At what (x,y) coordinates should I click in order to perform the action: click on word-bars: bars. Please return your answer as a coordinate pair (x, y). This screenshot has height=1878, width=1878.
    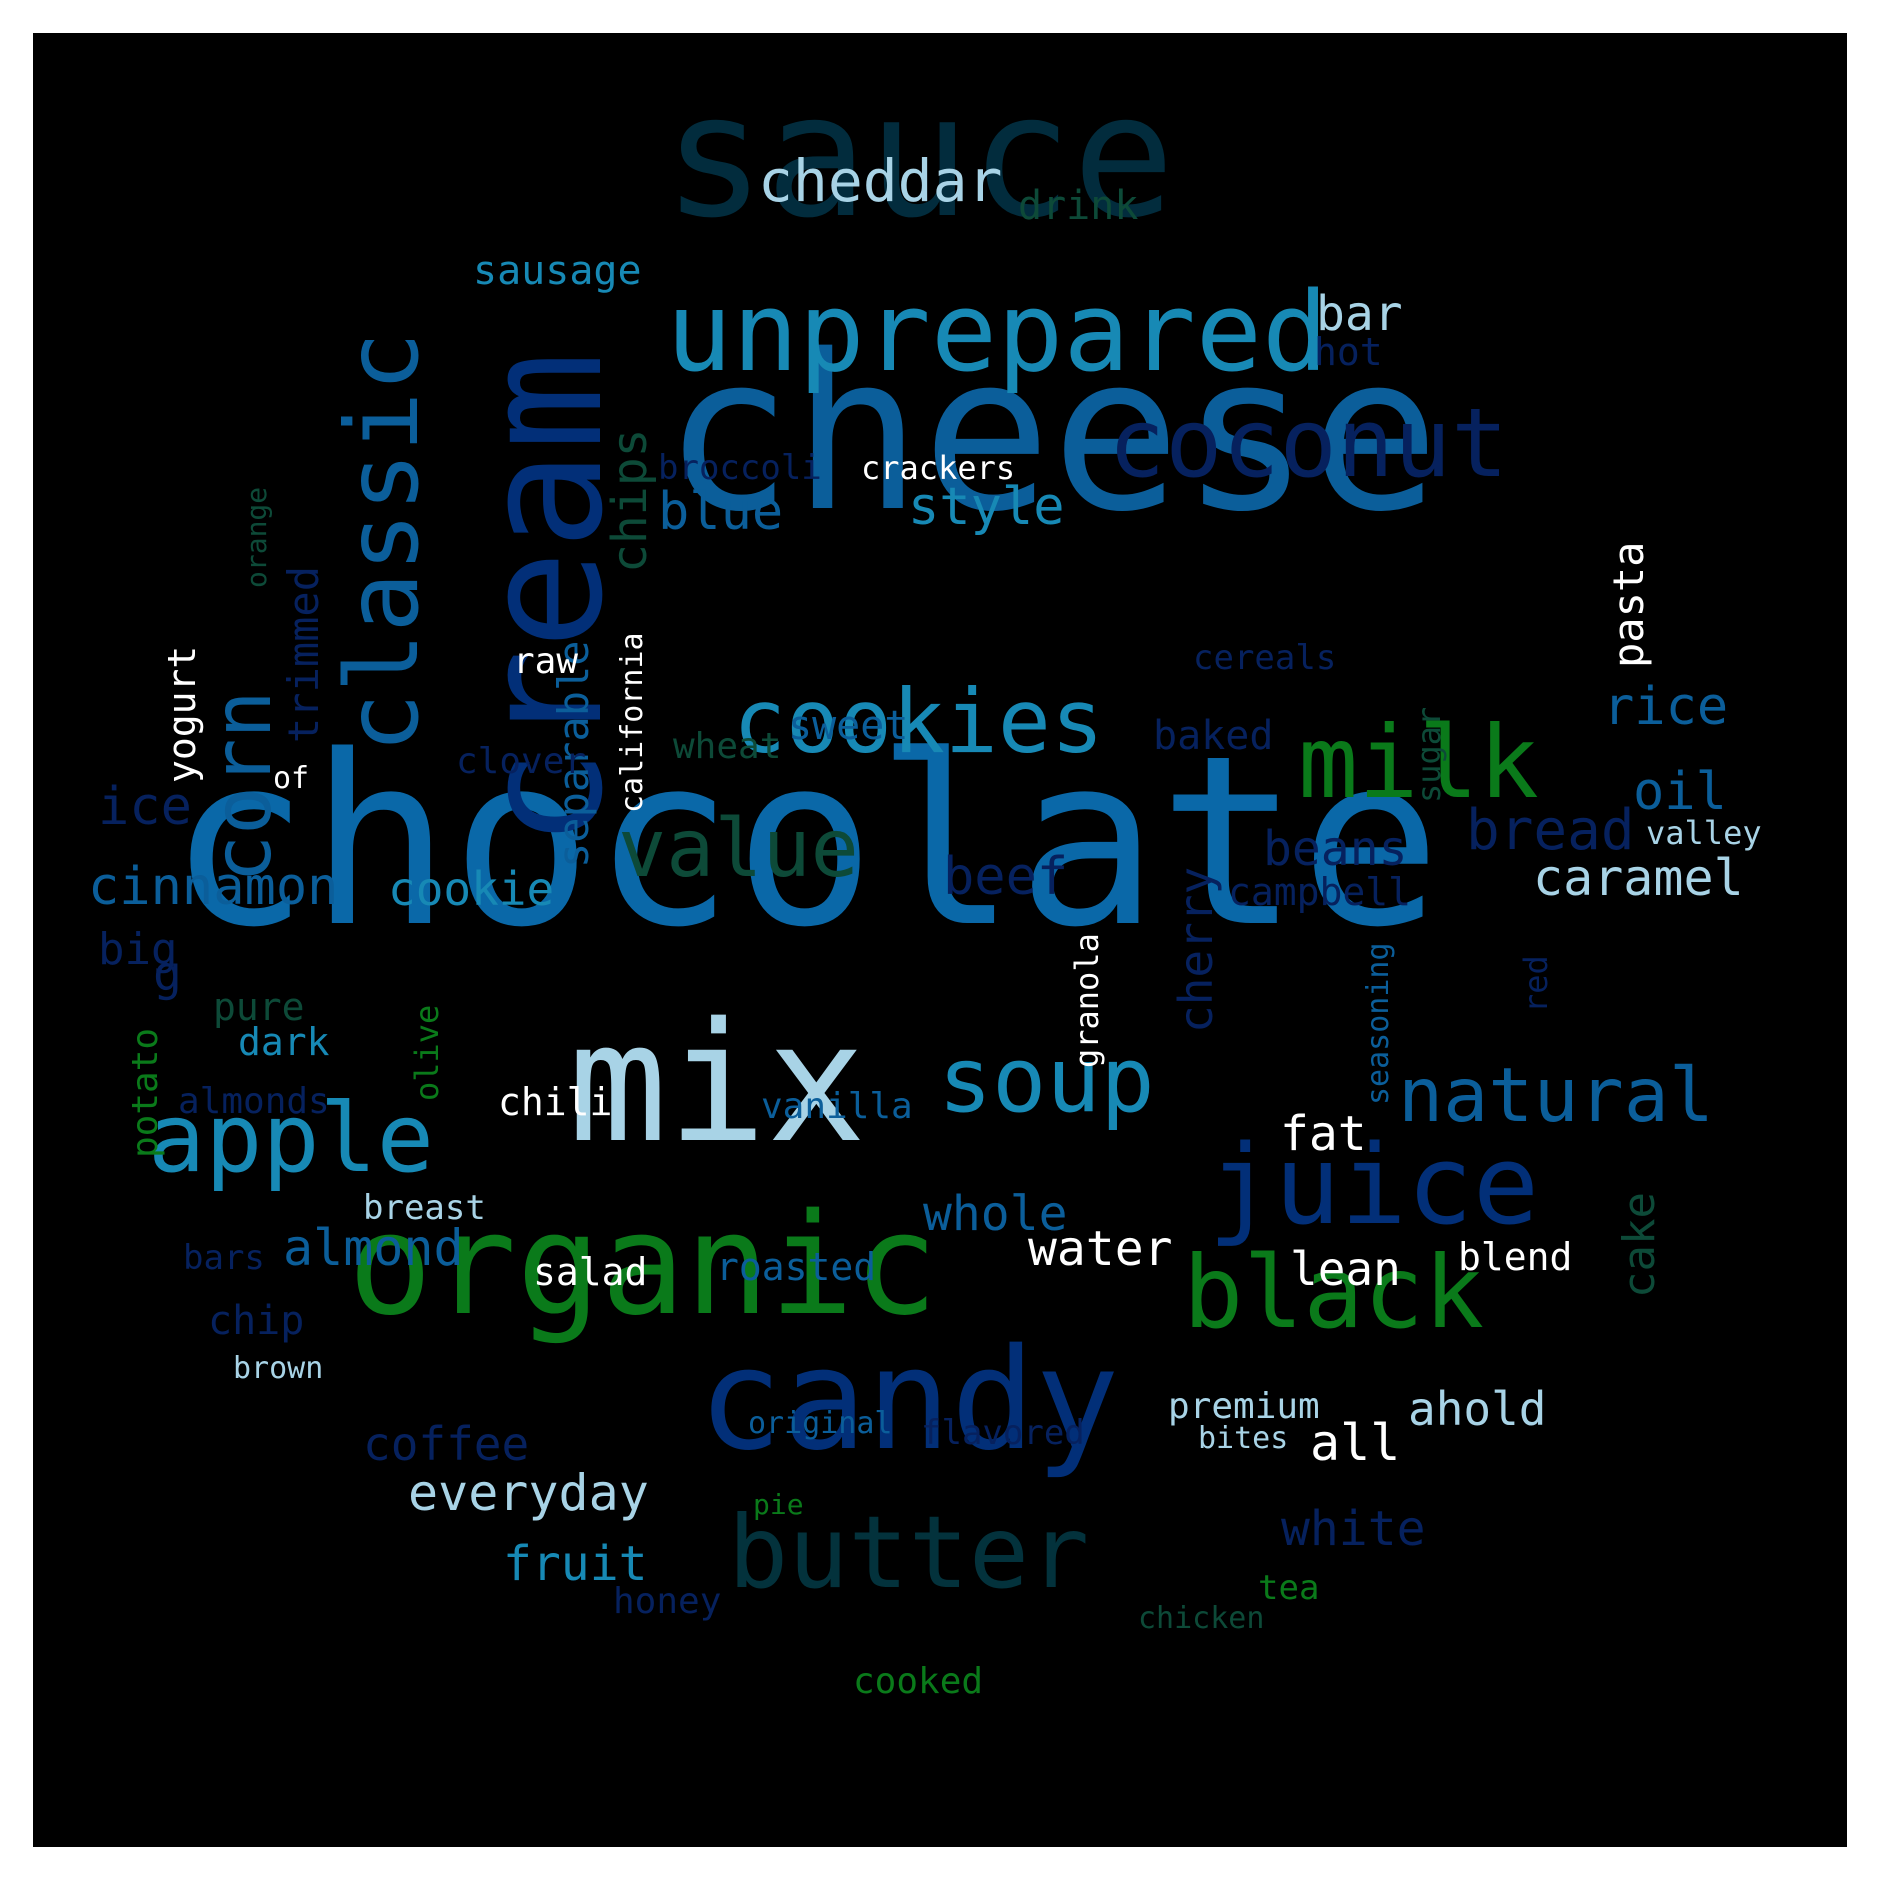
    Looking at the image, I should click on (224, 1257).